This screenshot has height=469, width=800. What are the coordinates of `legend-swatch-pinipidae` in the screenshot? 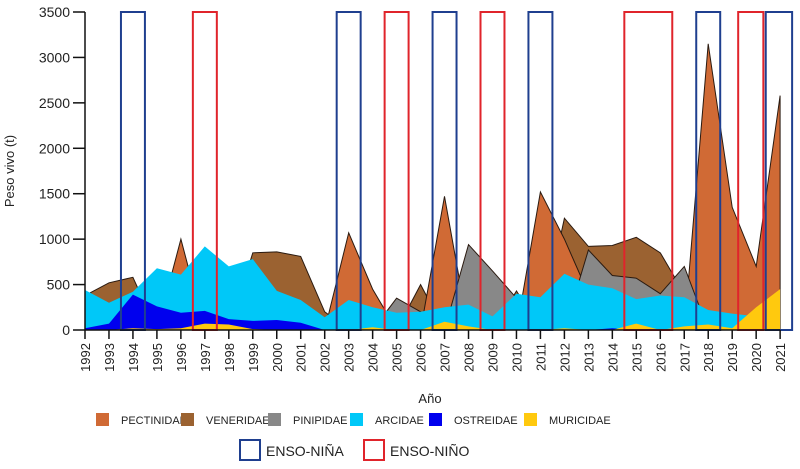 It's located at (274, 419).